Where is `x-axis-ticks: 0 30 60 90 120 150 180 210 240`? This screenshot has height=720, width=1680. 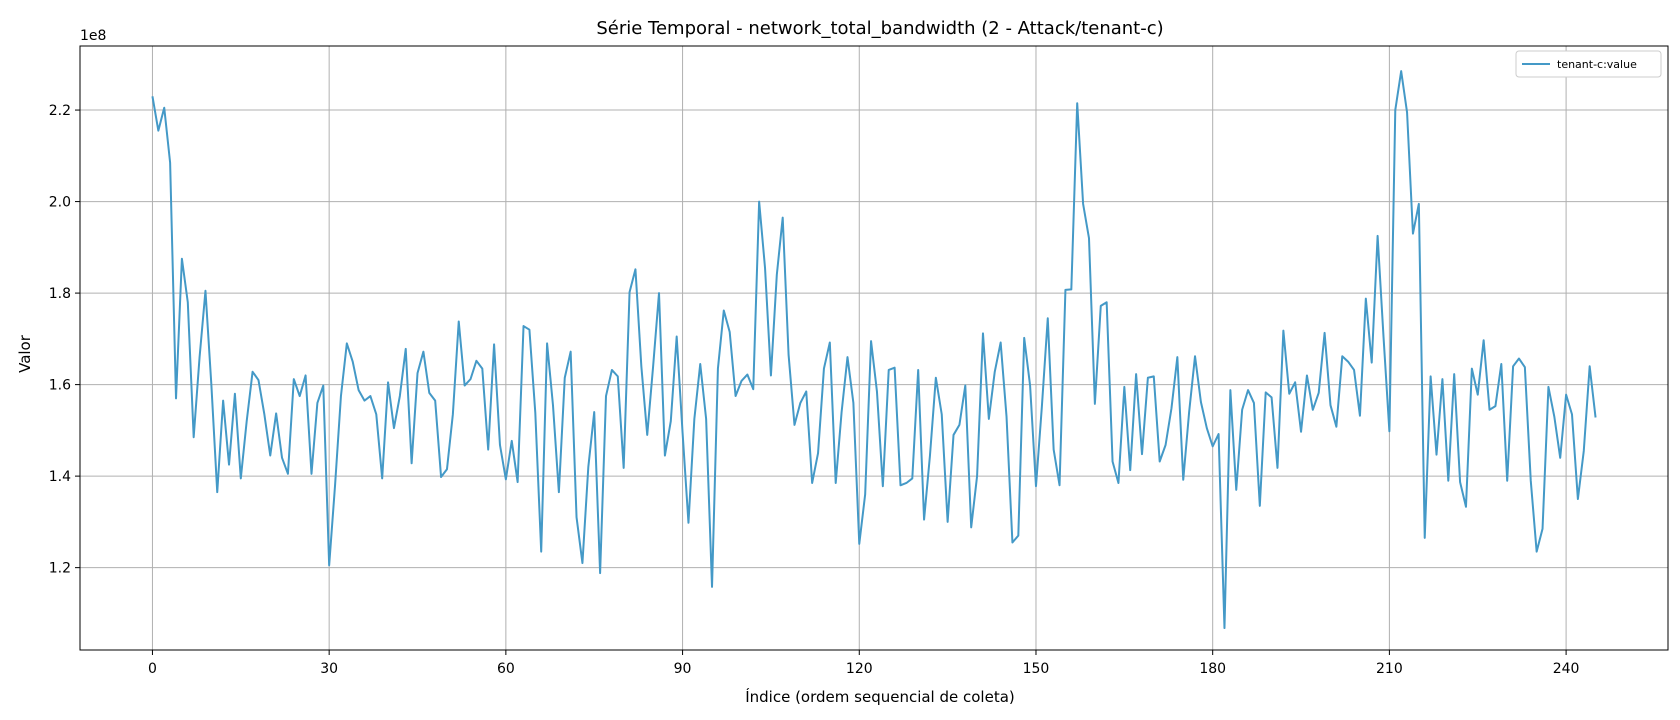 x-axis-ticks: 0 30 60 90 120 150 180 210 240 is located at coordinates (863, 663).